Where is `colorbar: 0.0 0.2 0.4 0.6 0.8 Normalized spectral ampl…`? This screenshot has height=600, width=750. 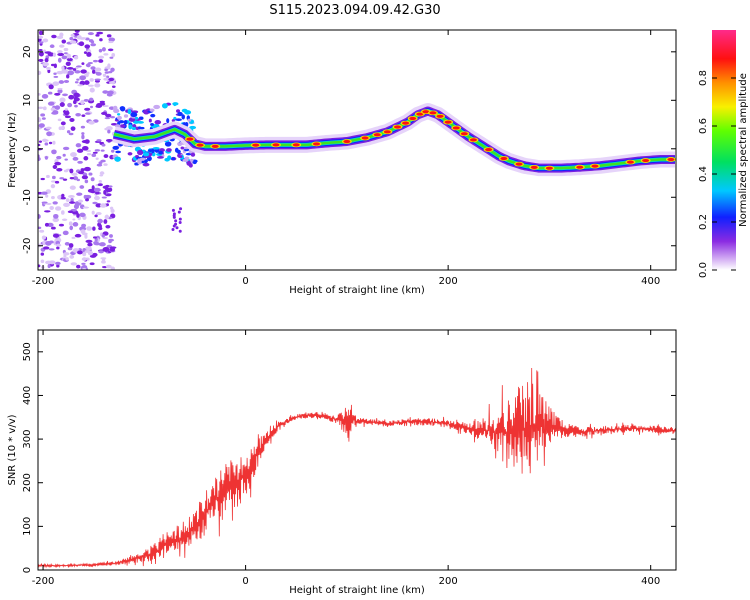 colorbar: 0.0 0.2 0.4 0.6 0.8 Normalized spectral ampl… is located at coordinates (723, 154).